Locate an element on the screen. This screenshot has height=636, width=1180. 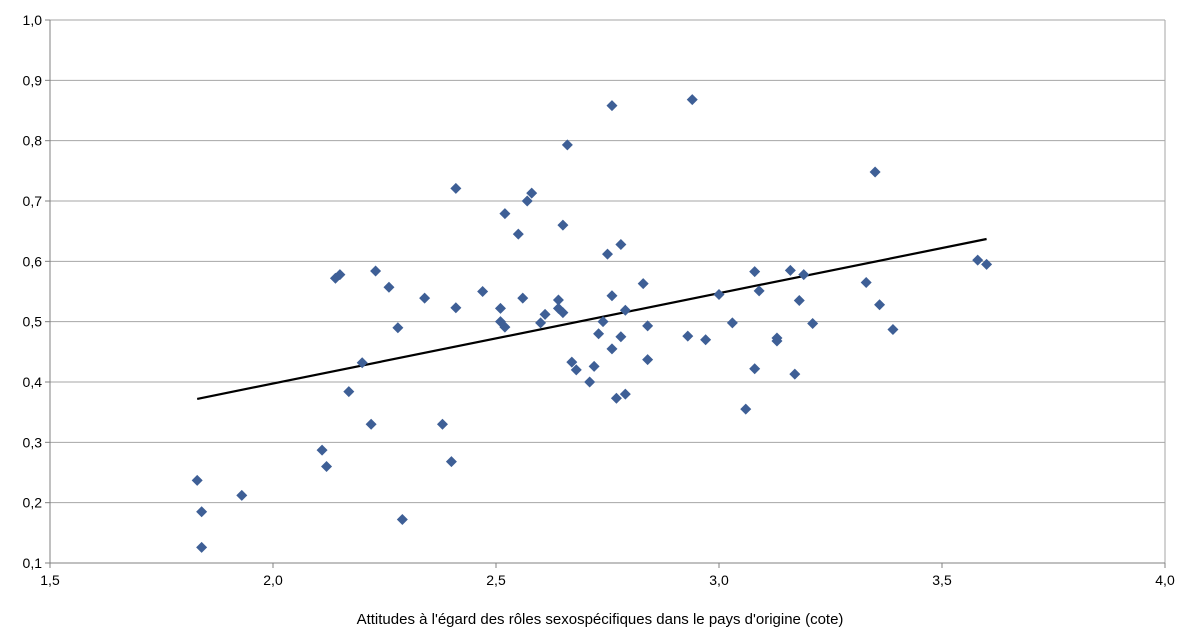
y-tick-label: 0,2 is located at coordinates (33, 503).